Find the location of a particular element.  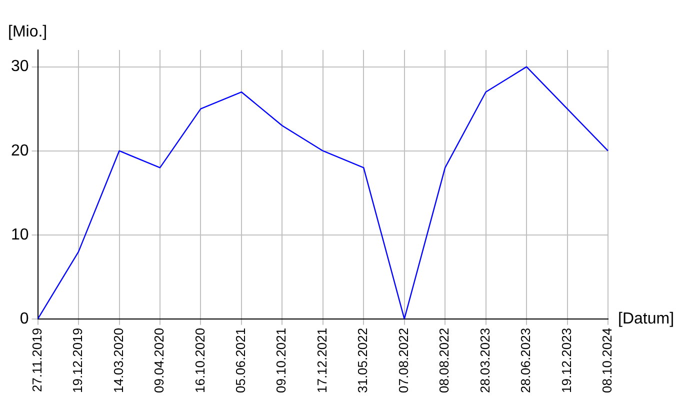

x-tick-label: 27.11.2019 is located at coordinates (36, 360).